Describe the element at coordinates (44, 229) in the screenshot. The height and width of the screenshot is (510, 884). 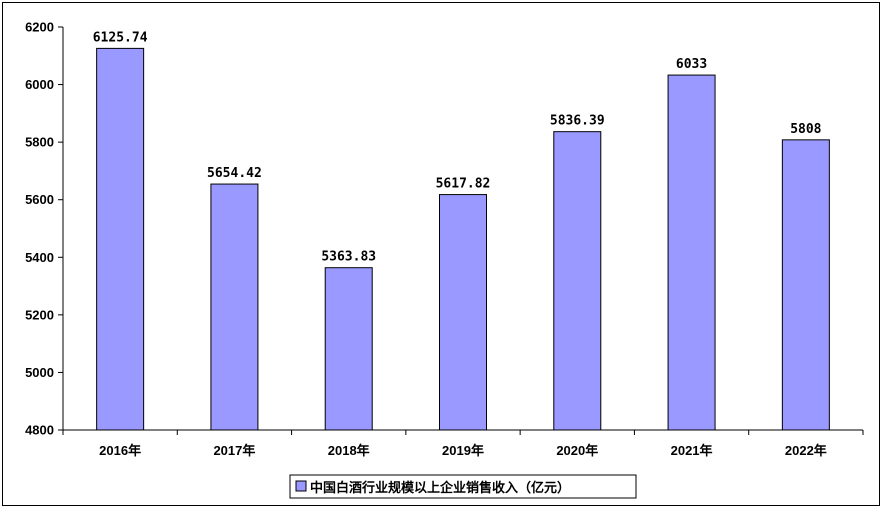
I see `y-axis: 4800 5000 5200 5400 5600 5800 6000 6200` at that location.